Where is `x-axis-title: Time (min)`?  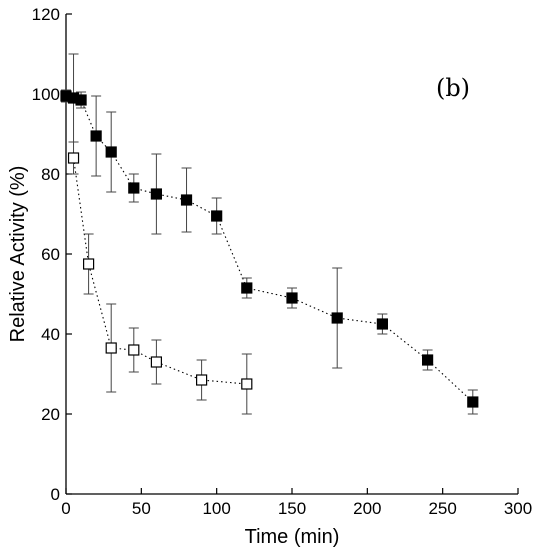 x-axis-title: Time (min) is located at coordinates (292, 537).